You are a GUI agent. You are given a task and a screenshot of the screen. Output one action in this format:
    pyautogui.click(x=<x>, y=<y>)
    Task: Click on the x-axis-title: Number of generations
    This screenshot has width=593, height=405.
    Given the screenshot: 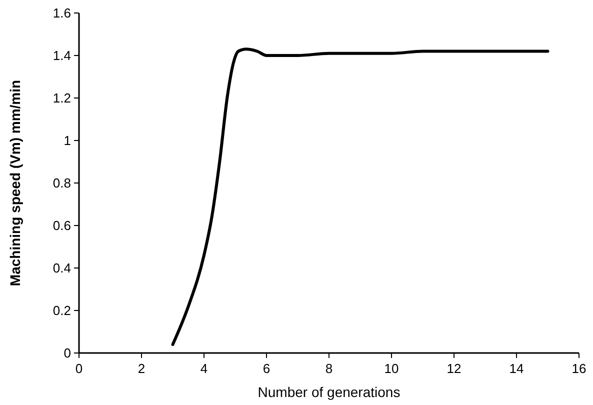 What is the action you would take?
    pyautogui.click(x=329, y=392)
    